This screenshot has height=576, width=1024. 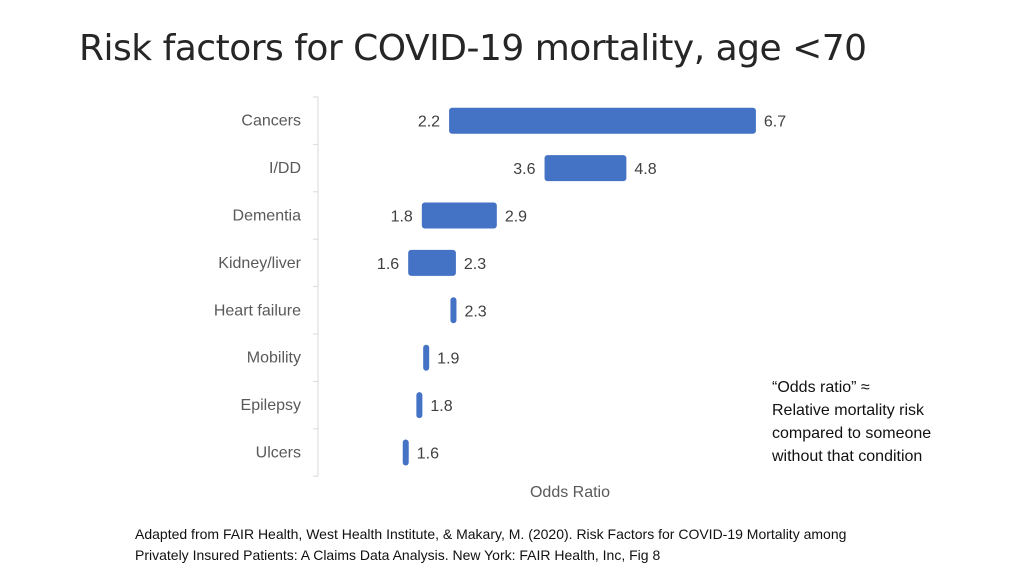 I want to click on category-label: Dementia, so click(x=267, y=216).